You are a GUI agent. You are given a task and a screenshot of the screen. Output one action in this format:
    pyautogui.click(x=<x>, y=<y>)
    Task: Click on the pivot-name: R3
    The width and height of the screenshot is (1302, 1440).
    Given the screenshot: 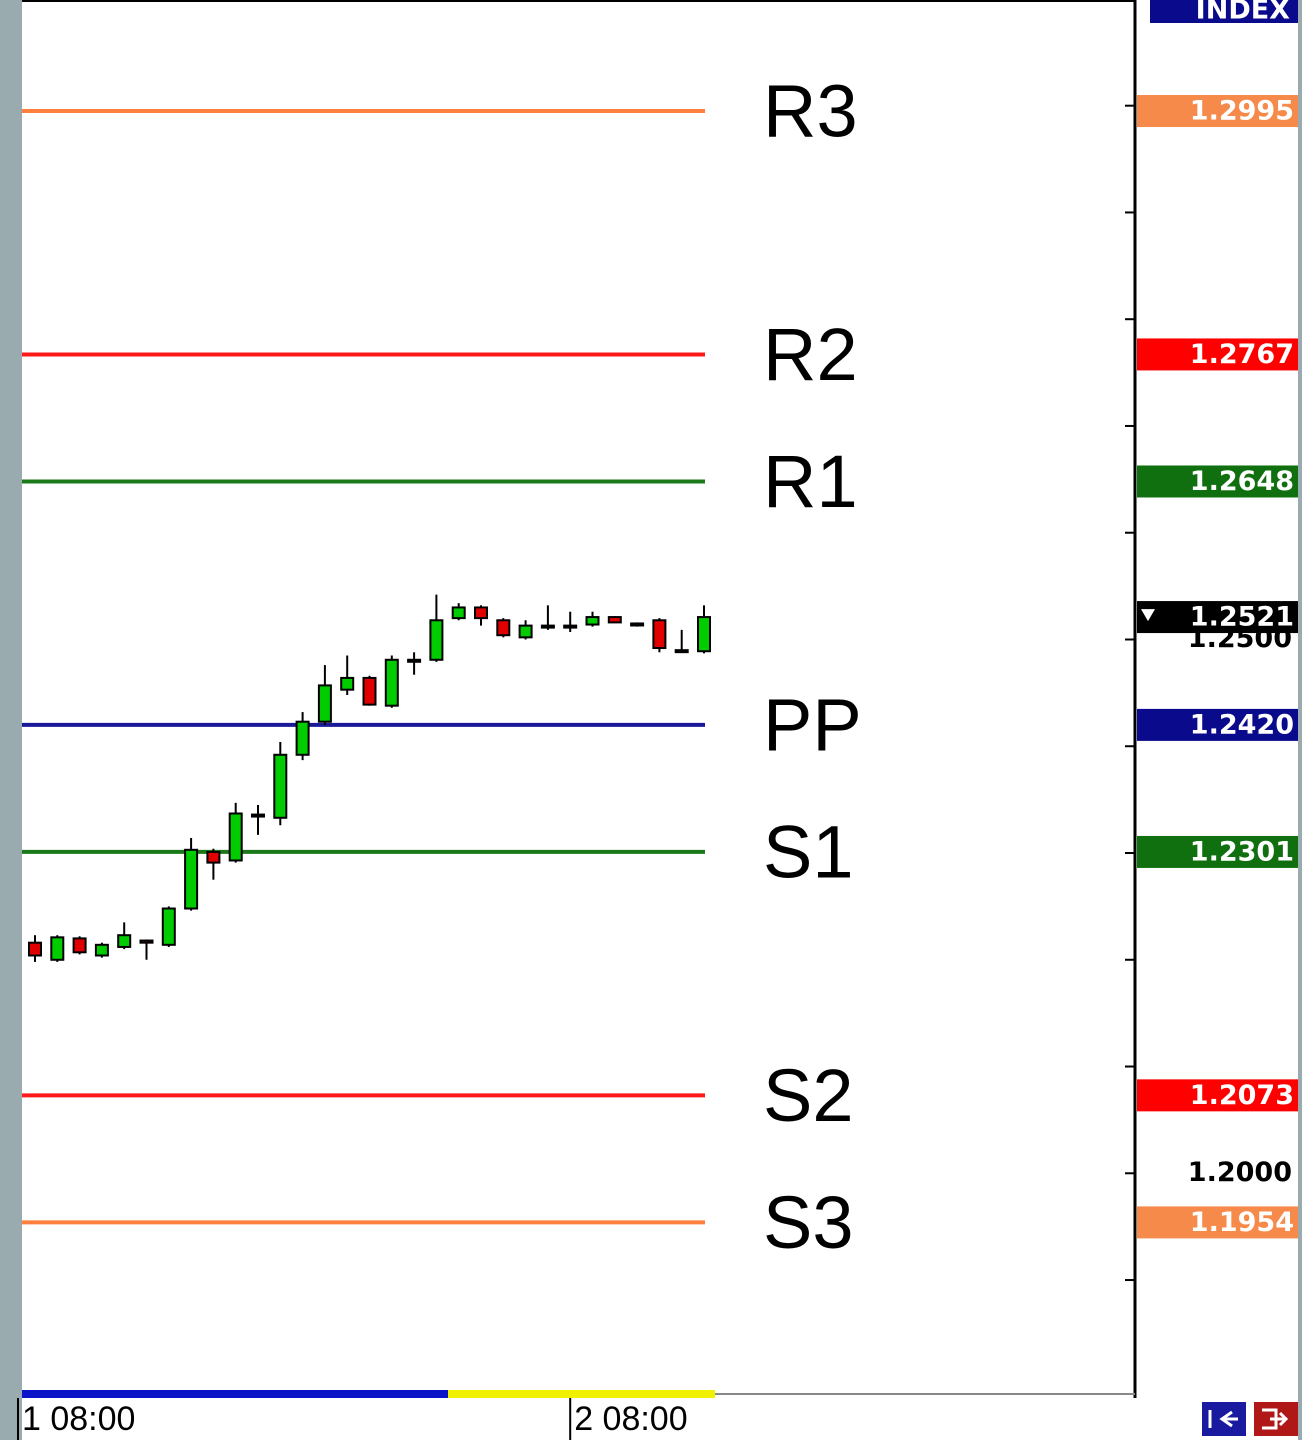 What is the action you would take?
    pyautogui.click(x=810, y=111)
    